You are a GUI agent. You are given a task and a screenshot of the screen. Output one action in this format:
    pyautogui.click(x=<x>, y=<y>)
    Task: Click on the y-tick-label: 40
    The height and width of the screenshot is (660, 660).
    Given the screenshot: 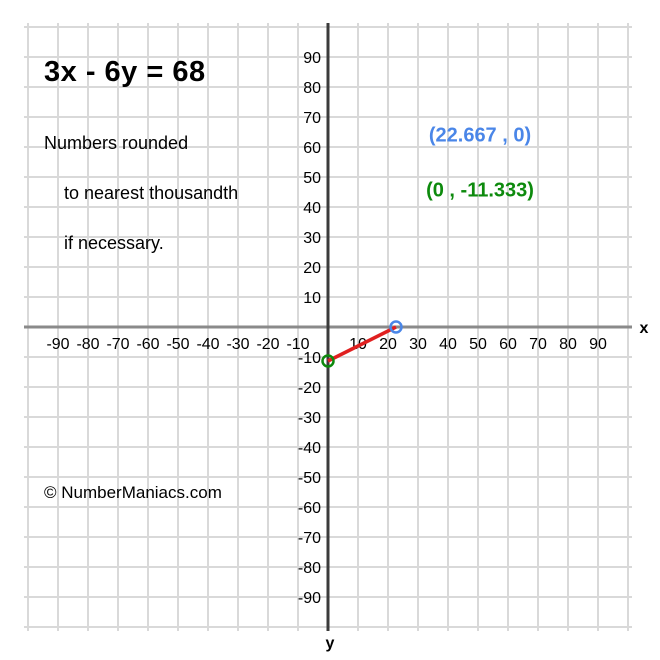 What is the action you would take?
    pyautogui.click(x=312, y=208)
    